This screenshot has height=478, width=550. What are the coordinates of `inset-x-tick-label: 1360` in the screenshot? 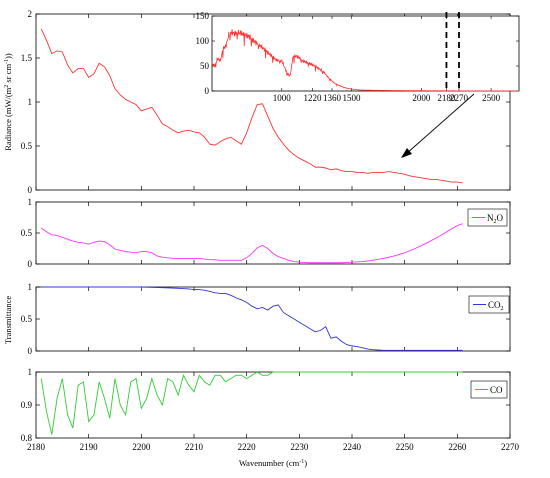 It's located at (332, 98).